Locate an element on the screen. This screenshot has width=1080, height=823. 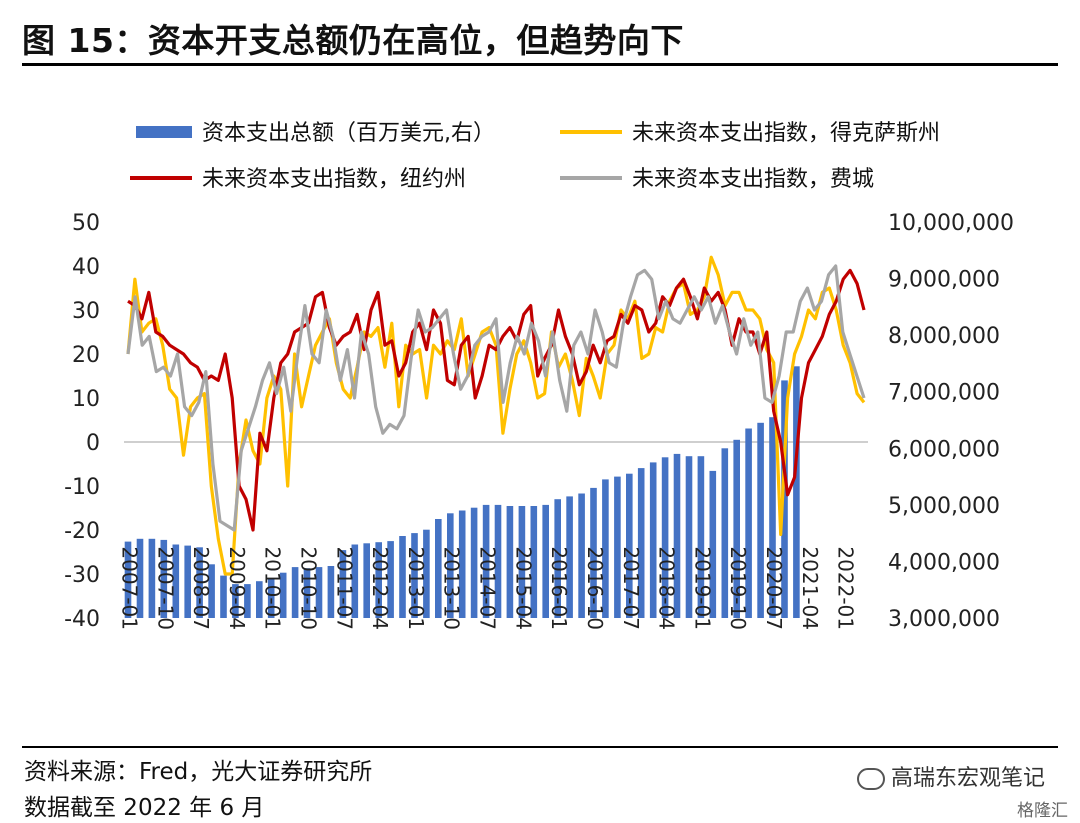
x-axis-tick: 2020-07 is located at coordinates (774, 588).